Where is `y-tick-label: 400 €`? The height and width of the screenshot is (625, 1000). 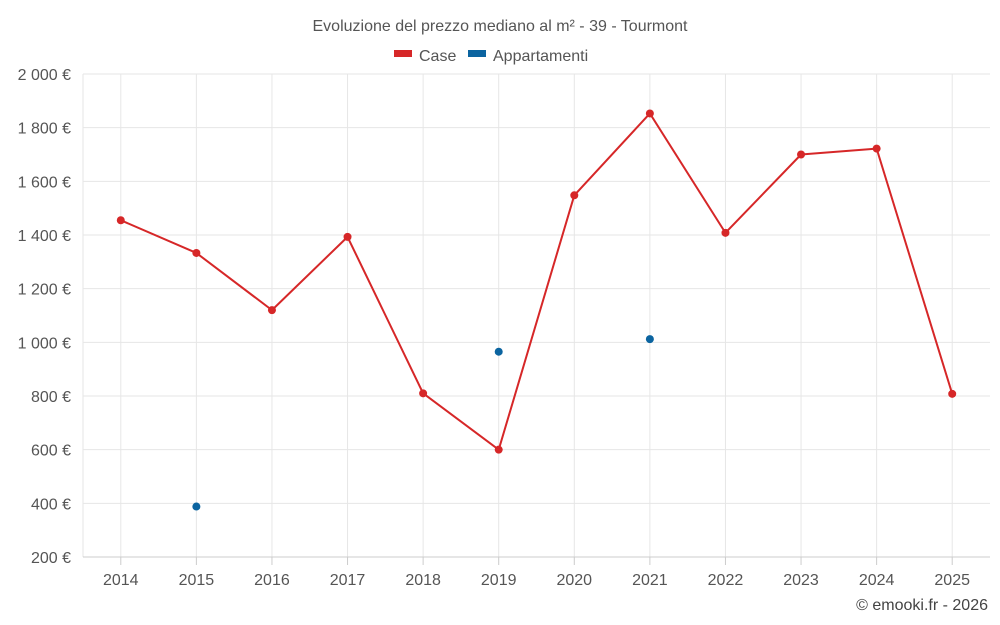 y-tick-label: 400 € is located at coordinates (51, 504).